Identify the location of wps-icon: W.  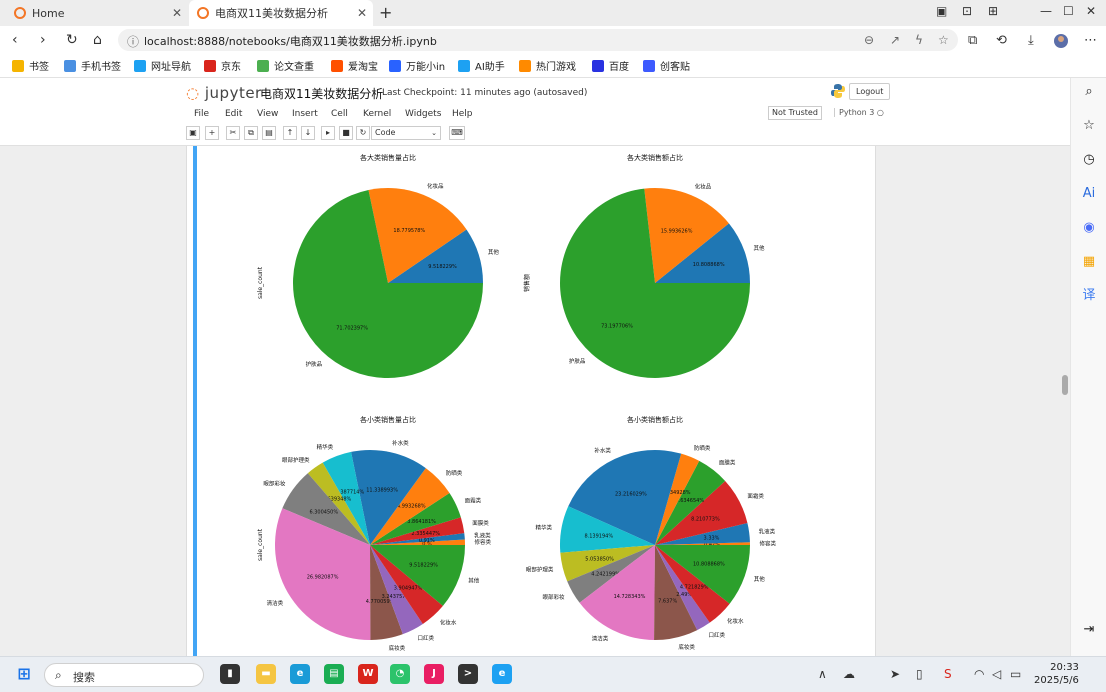
(368, 674).